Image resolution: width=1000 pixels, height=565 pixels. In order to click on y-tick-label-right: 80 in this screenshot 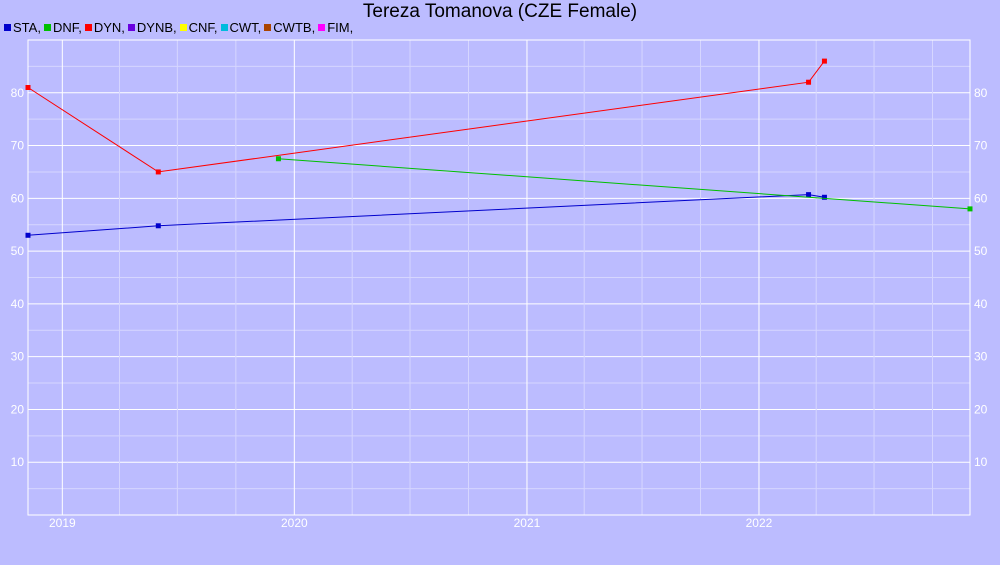, I will do `click(981, 93)`.